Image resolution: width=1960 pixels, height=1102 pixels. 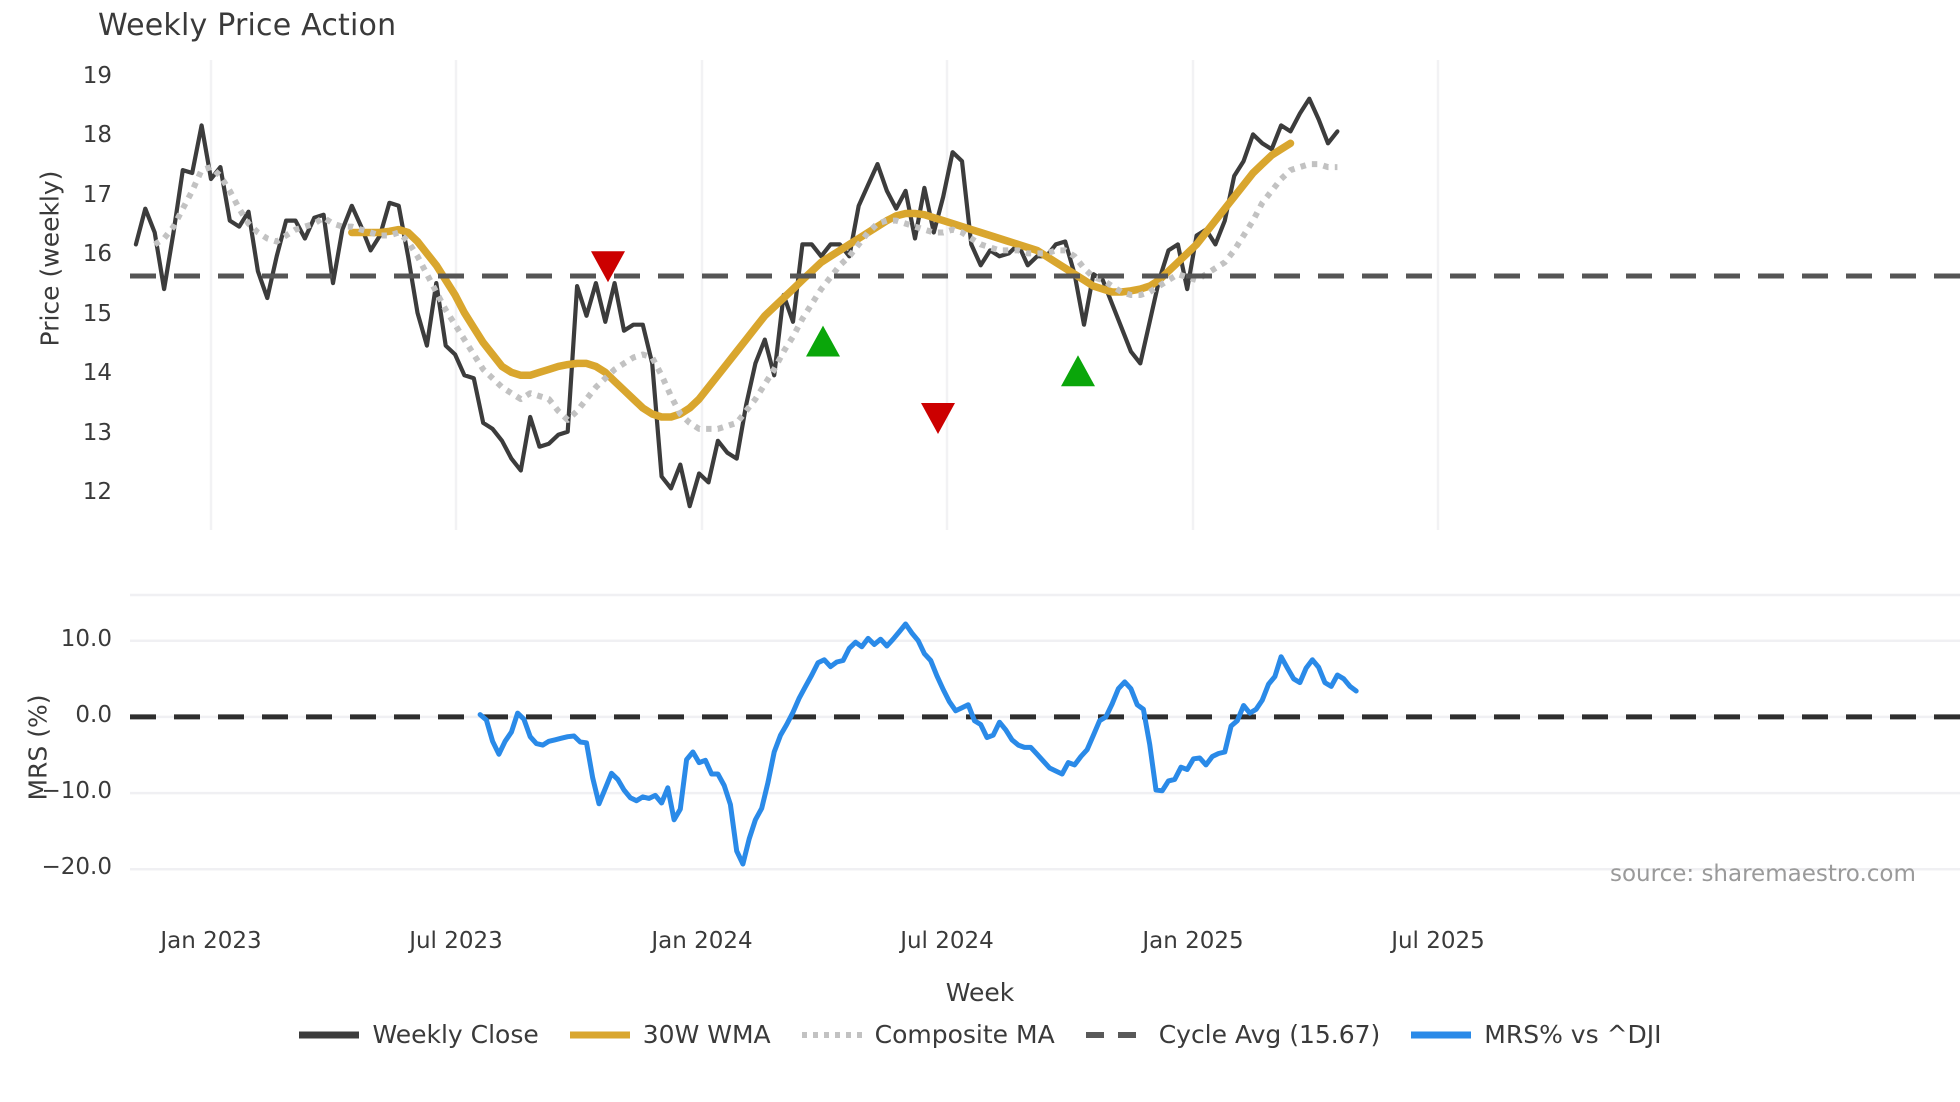 I want to click on x-tick: Jan 2024, so click(x=702, y=941).